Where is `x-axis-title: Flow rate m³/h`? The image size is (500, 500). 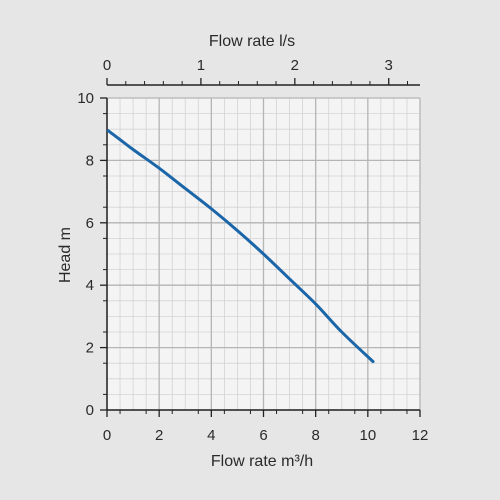 x-axis-title: Flow rate m³/h is located at coordinates (262, 461).